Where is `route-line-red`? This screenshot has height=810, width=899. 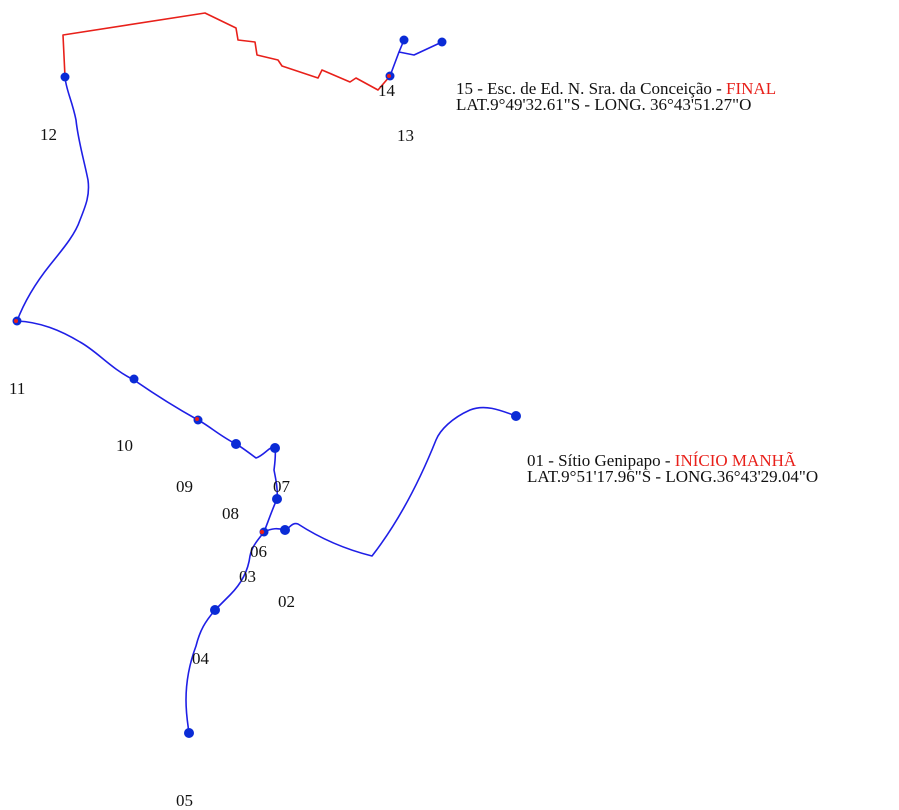 route-line-red is located at coordinates (226, 51).